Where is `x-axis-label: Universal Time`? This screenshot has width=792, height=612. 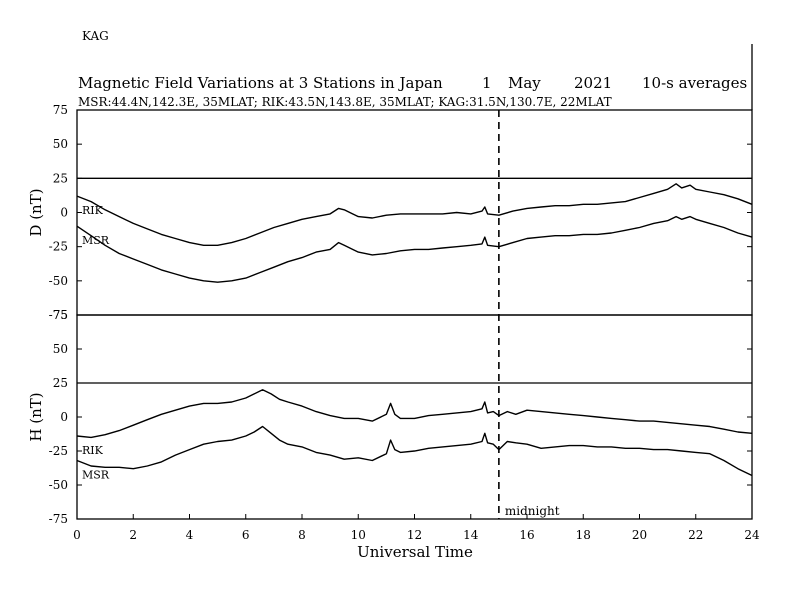
x-axis-label: Universal Time is located at coordinates (415, 552).